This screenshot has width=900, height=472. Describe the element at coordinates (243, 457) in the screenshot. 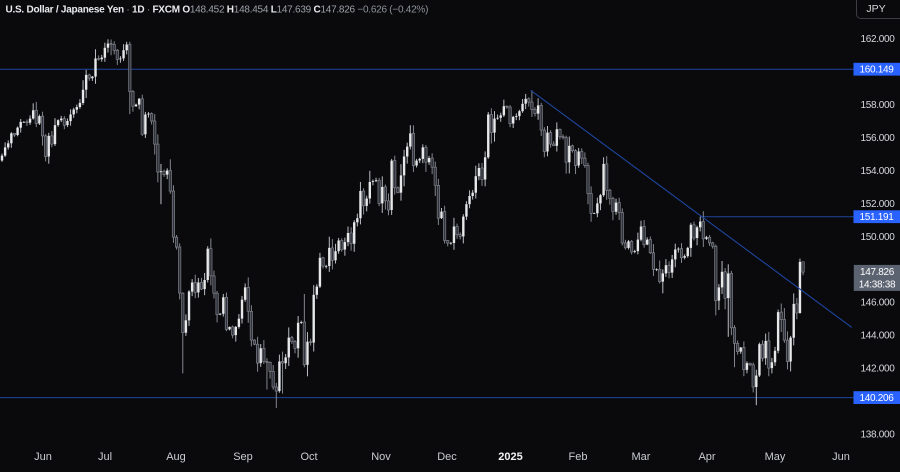

I see `svg-text: Sep` at that location.